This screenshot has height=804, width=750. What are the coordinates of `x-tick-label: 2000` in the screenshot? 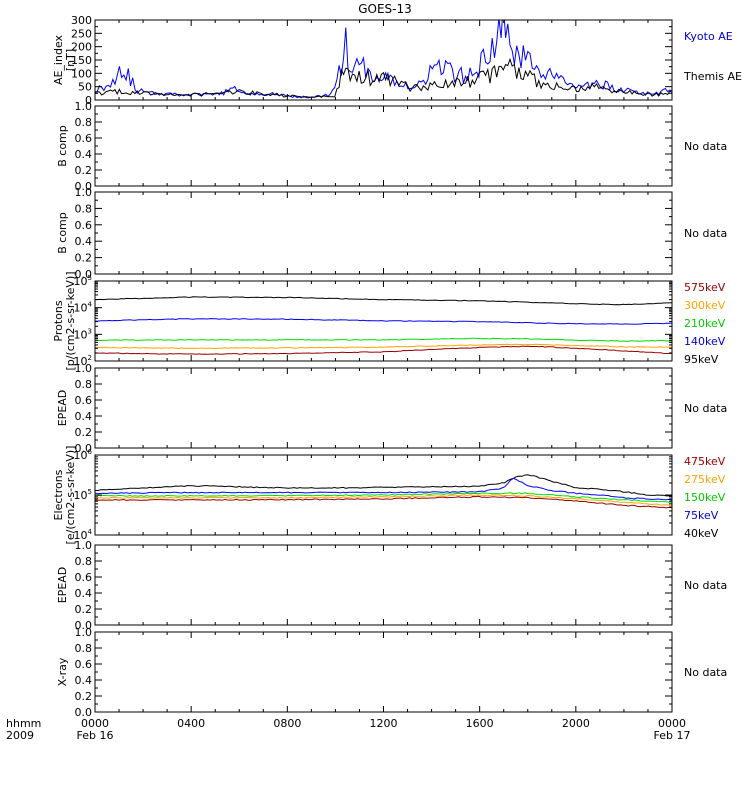 It's located at (576, 723).